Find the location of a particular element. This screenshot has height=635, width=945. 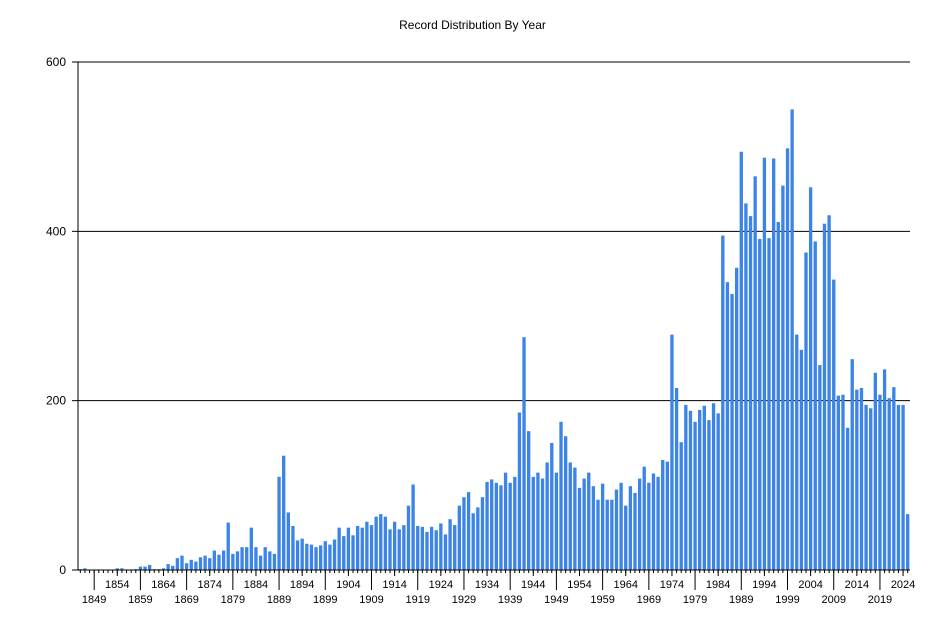

bar-1965 is located at coordinates (630, 528).